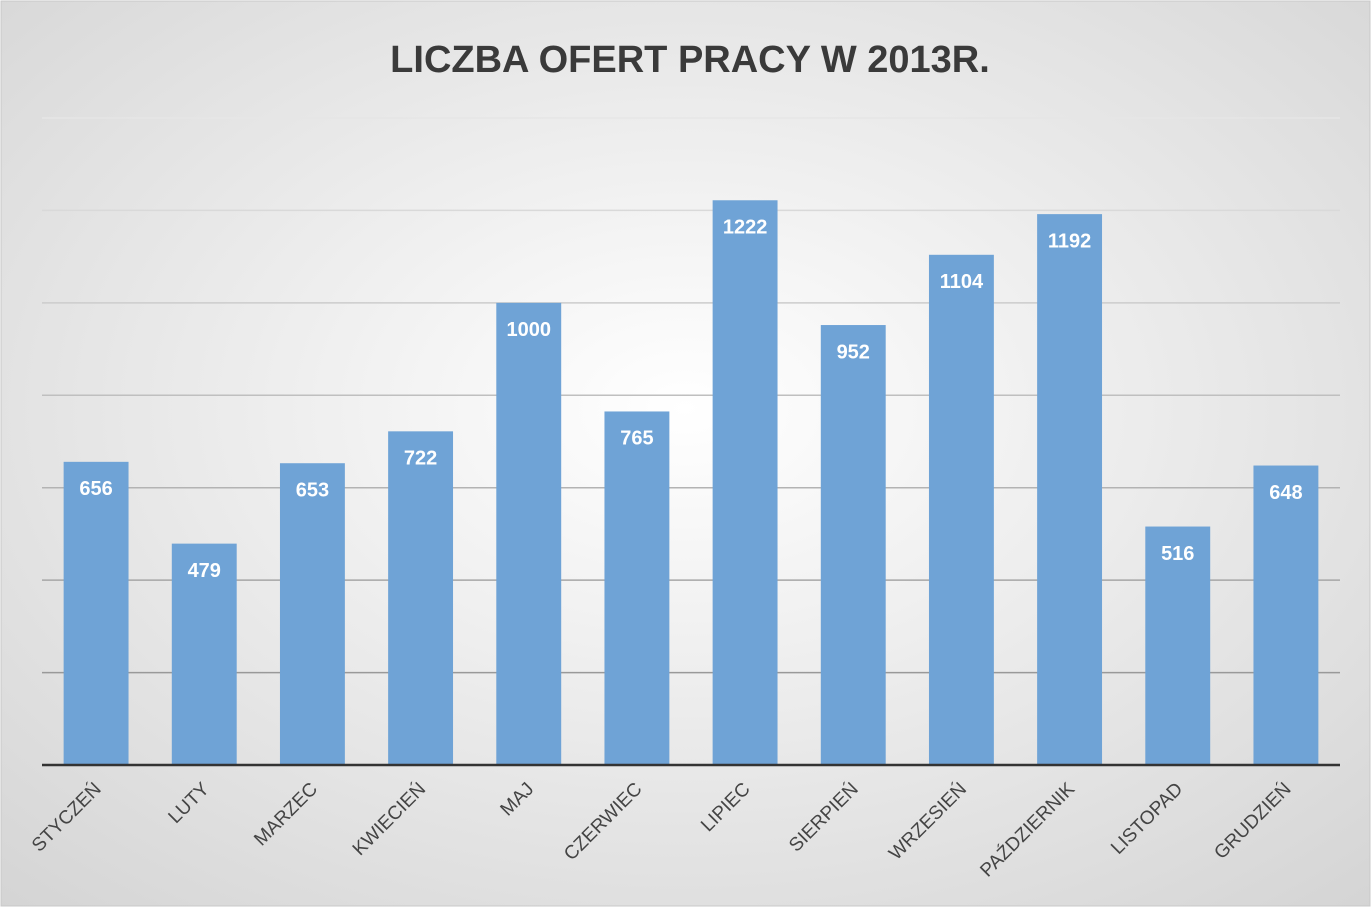 Image resolution: width=1371 pixels, height=907 pixels. I want to click on data-label: 1192, so click(1069, 241).